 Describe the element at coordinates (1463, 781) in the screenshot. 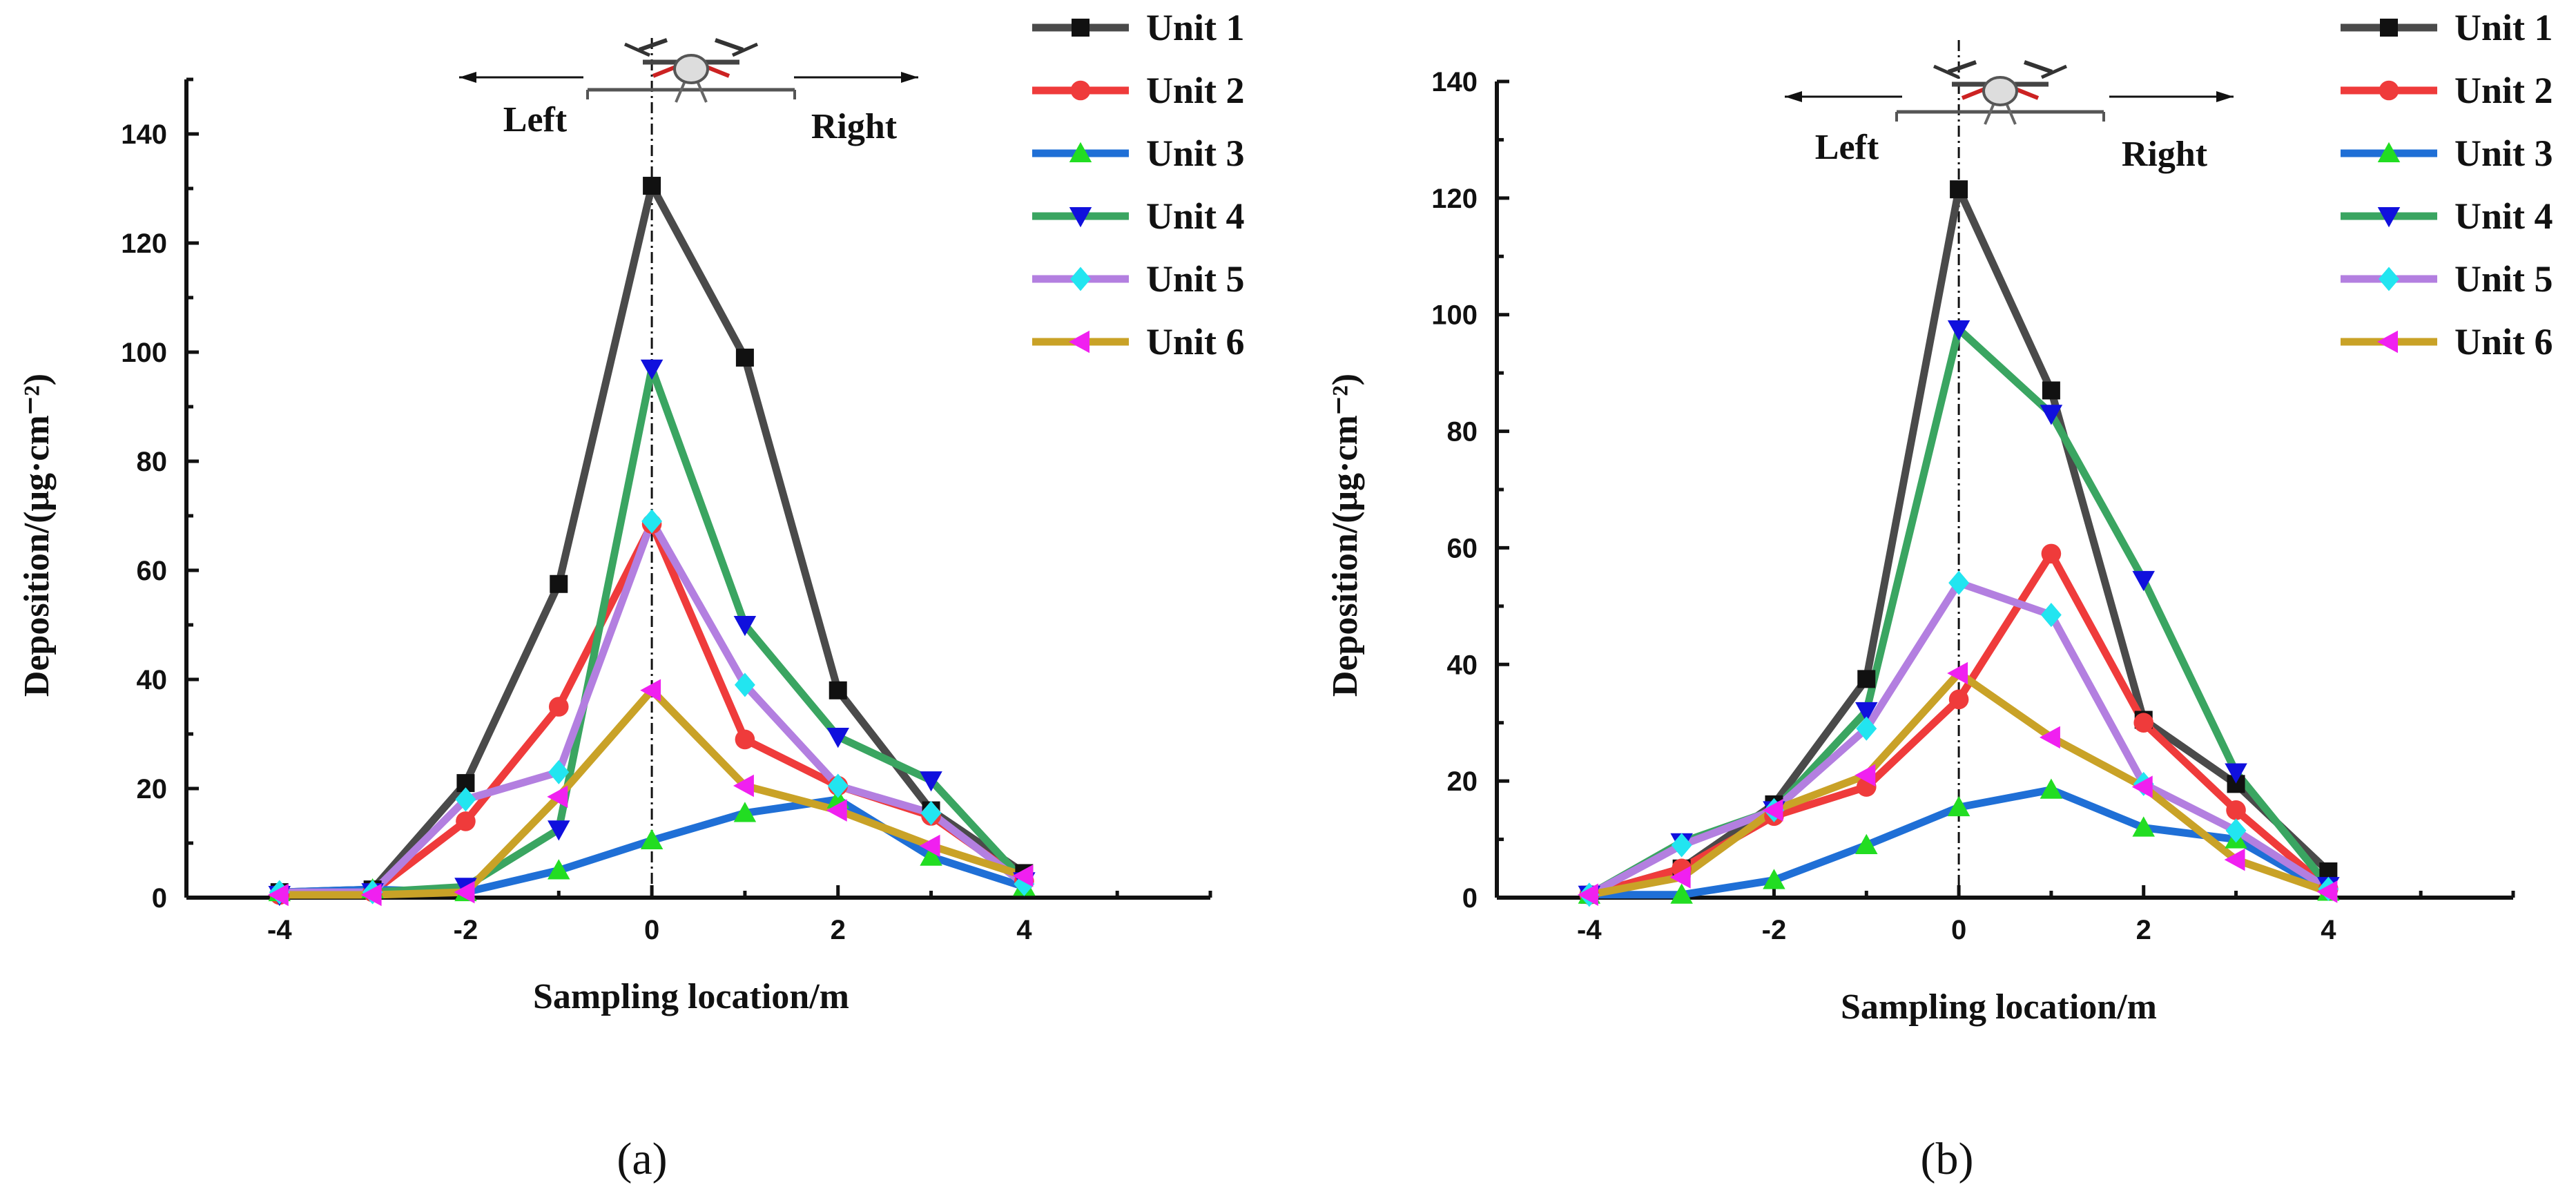

I see `panel-b-y-tick-label: 20` at that location.